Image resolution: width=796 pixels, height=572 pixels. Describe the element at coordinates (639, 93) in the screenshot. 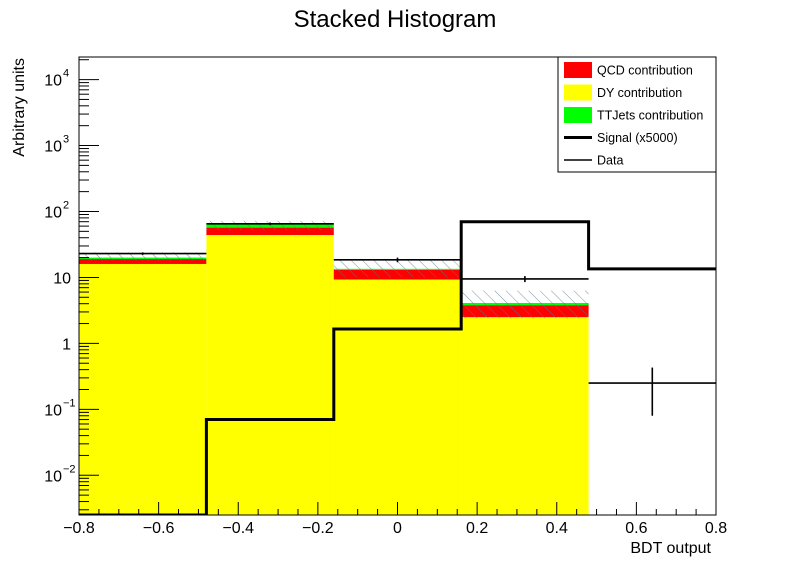

I see `legend-label-1: DY contribution` at that location.